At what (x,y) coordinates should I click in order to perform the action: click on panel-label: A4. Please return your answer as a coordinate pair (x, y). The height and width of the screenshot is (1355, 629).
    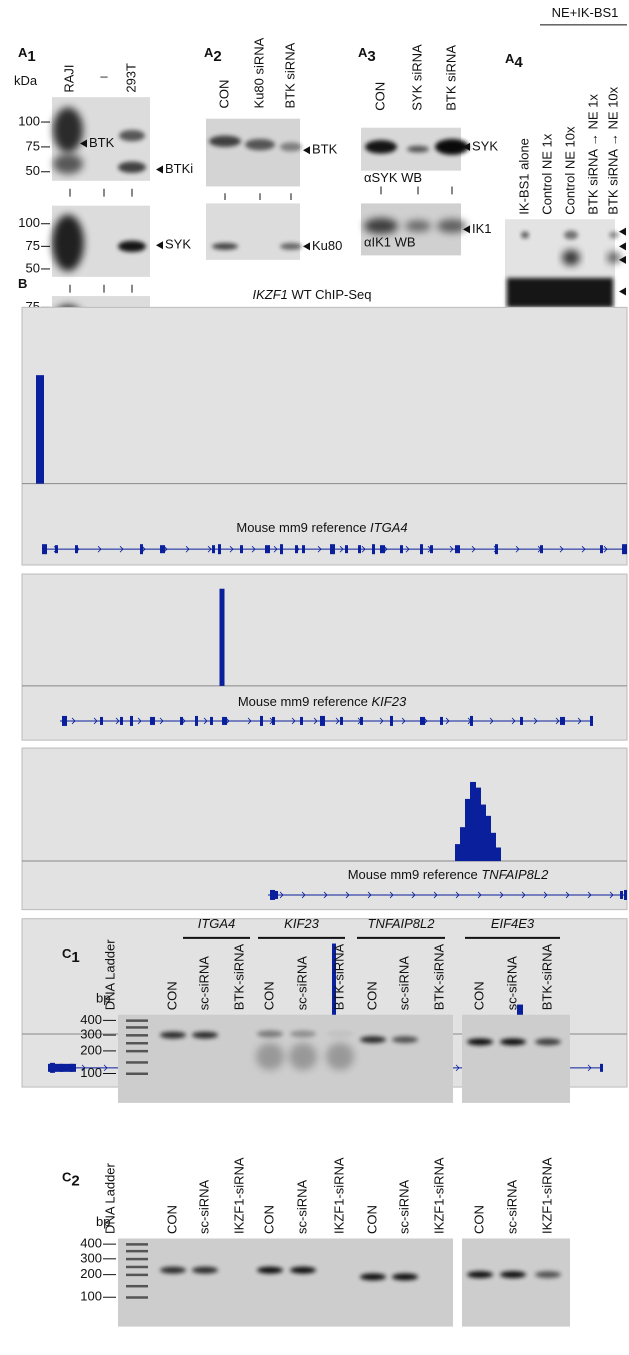
    Looking at the image, I should click on (514, 61).